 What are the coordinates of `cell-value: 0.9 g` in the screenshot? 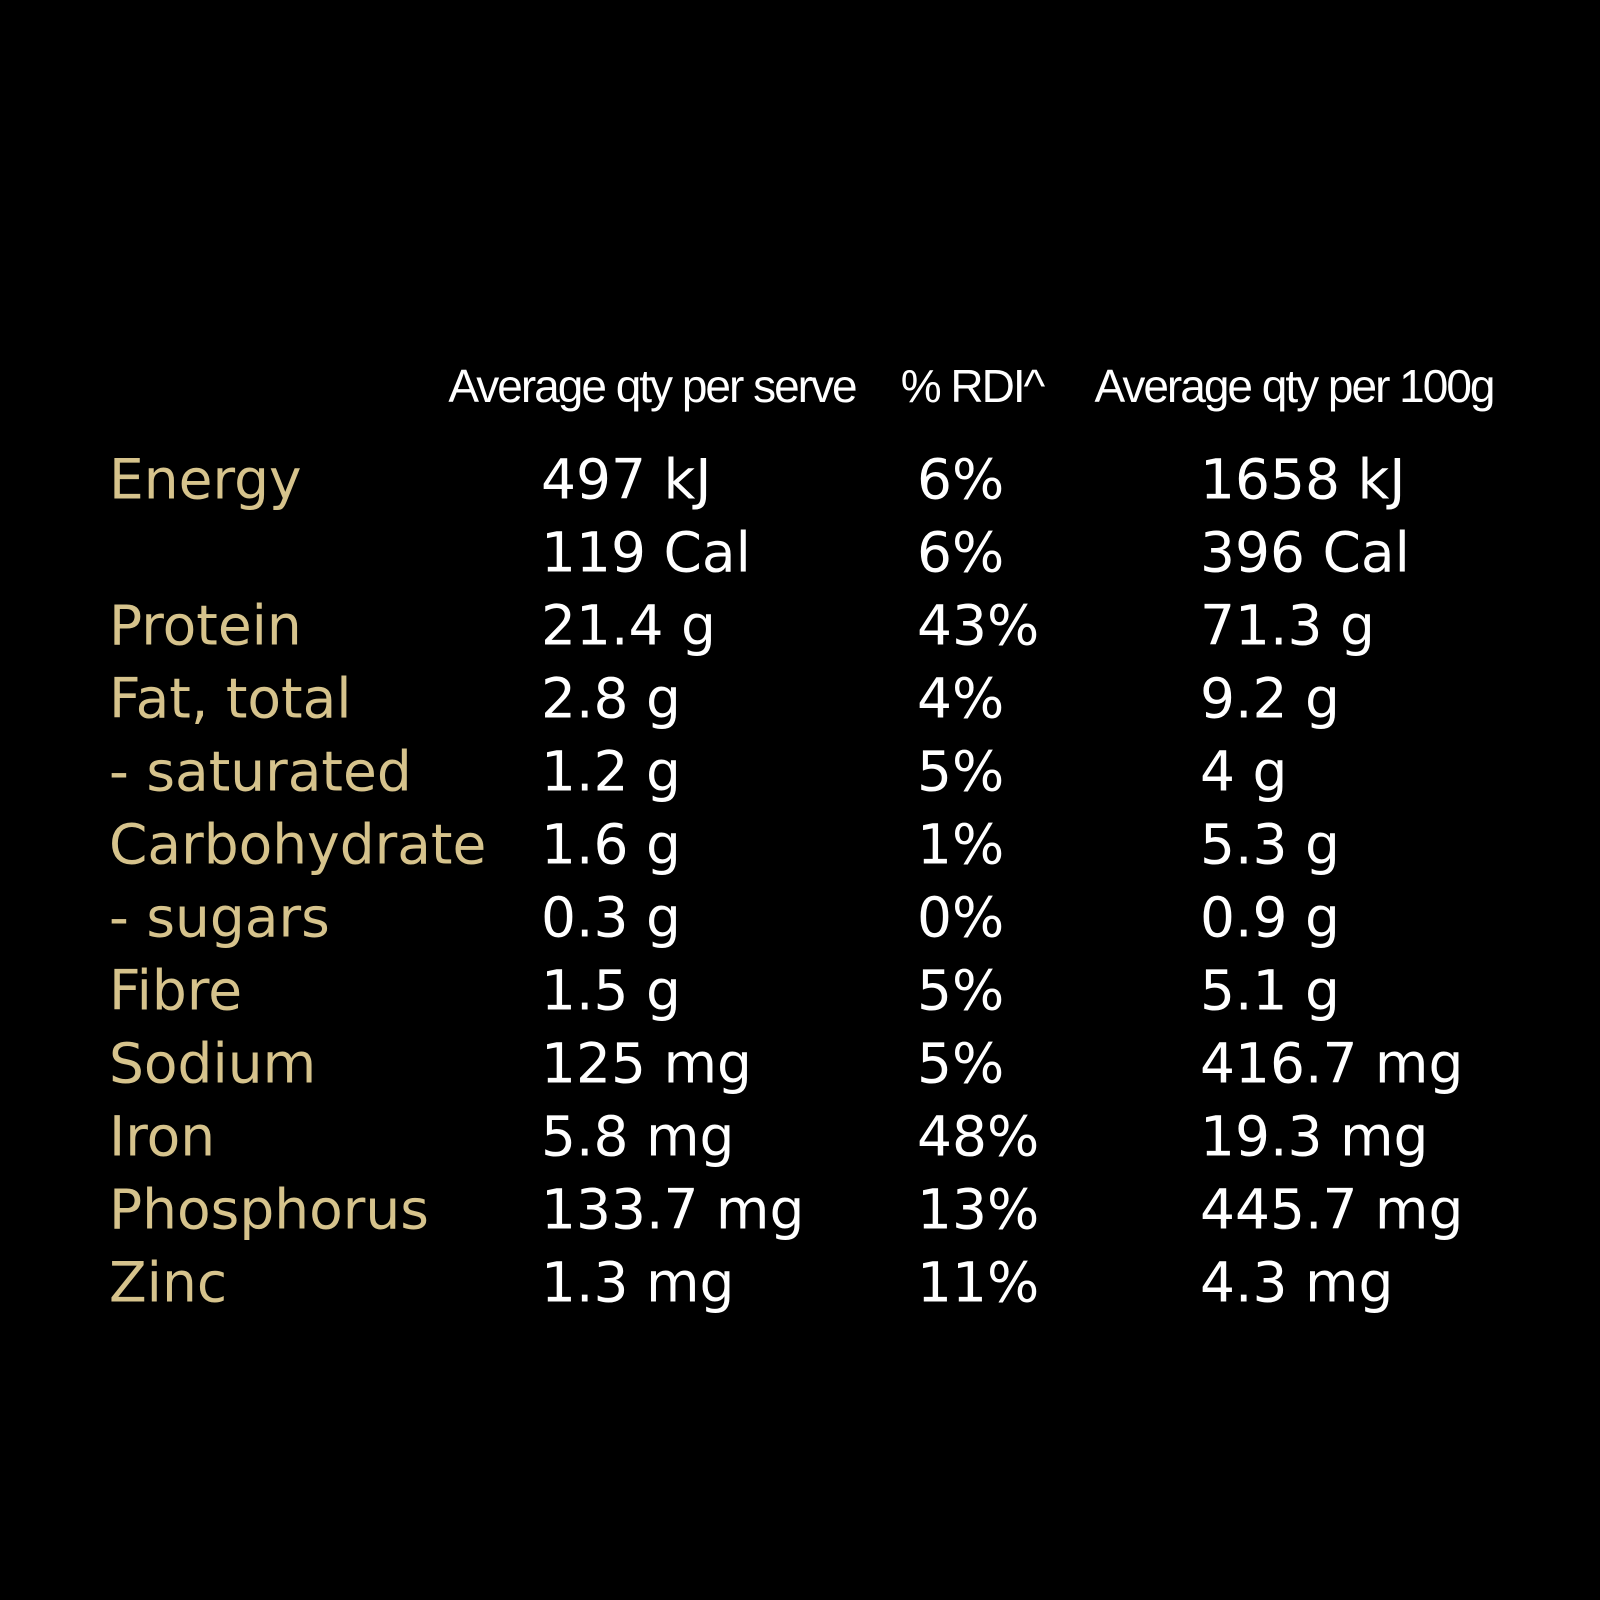 It's located at (1270, 917).